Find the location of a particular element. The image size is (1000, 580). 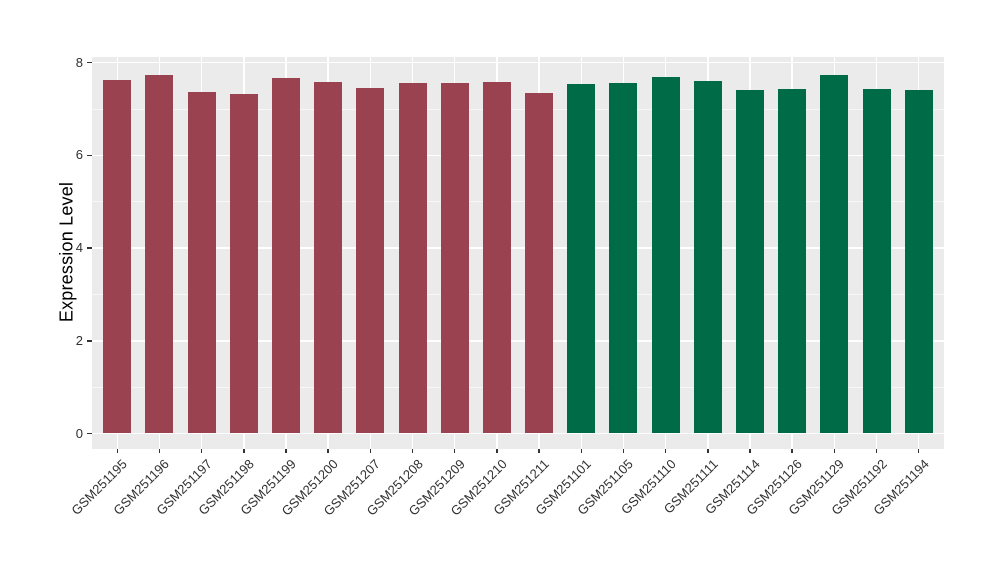

y-tick-label: 6 is located at coordinates (79, 155).